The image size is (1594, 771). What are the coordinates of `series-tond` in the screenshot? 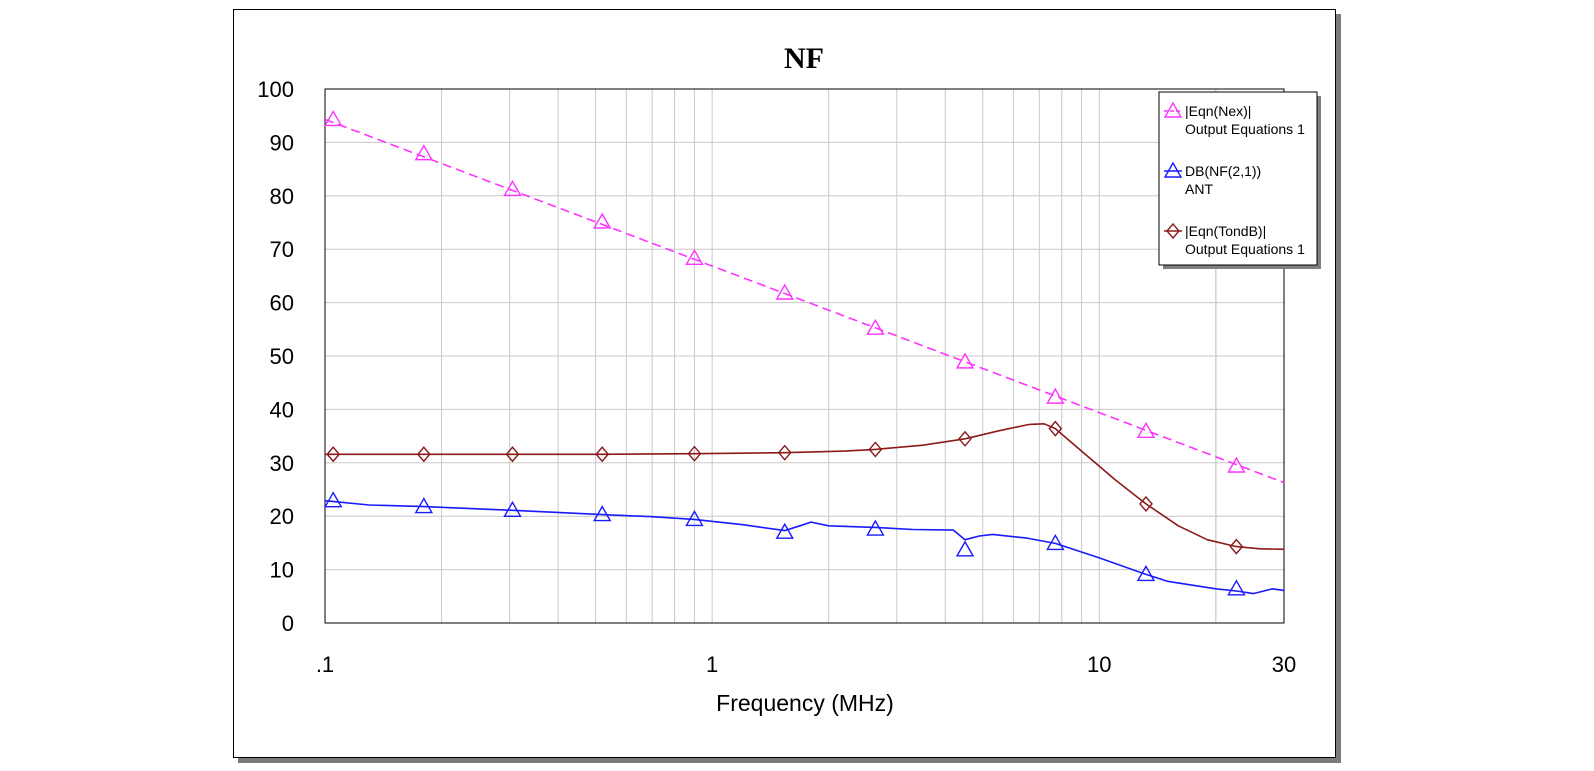 It's located at (805, 487).